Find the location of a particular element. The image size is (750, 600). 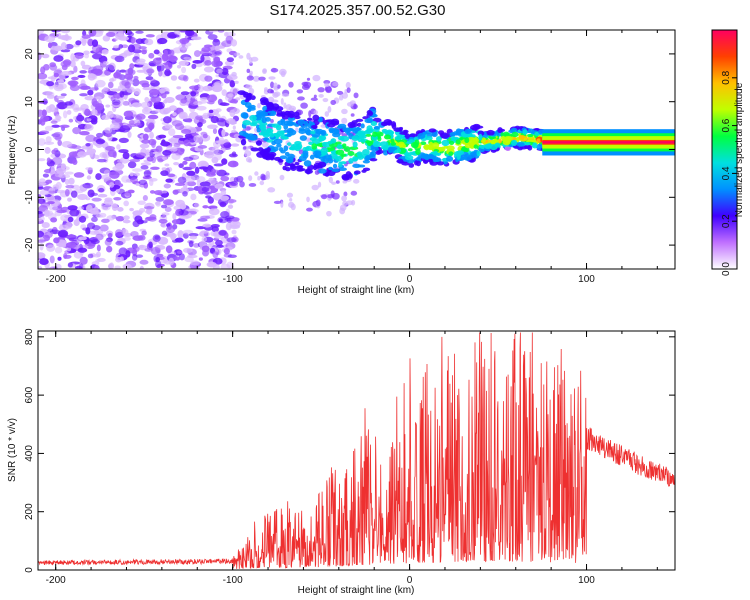

spectrogram-y-tick-label: 0 is located at coordinates (29, 149).